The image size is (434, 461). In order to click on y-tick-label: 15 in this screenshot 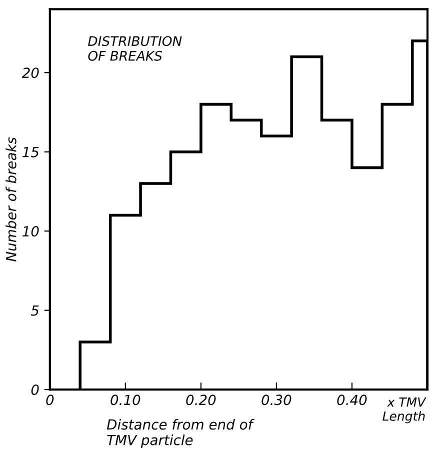, I will do `click(30, 152)`.